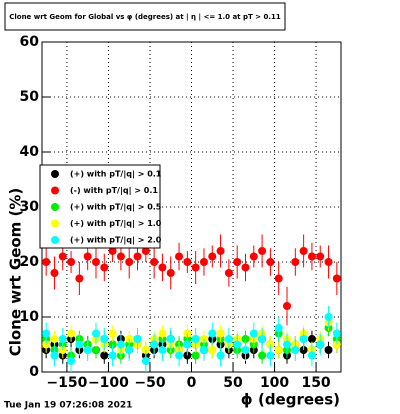 Image resolution: width=400 pixels, height=414 pixels. I want to click on x-tick-label: −150, so click(66, 383).